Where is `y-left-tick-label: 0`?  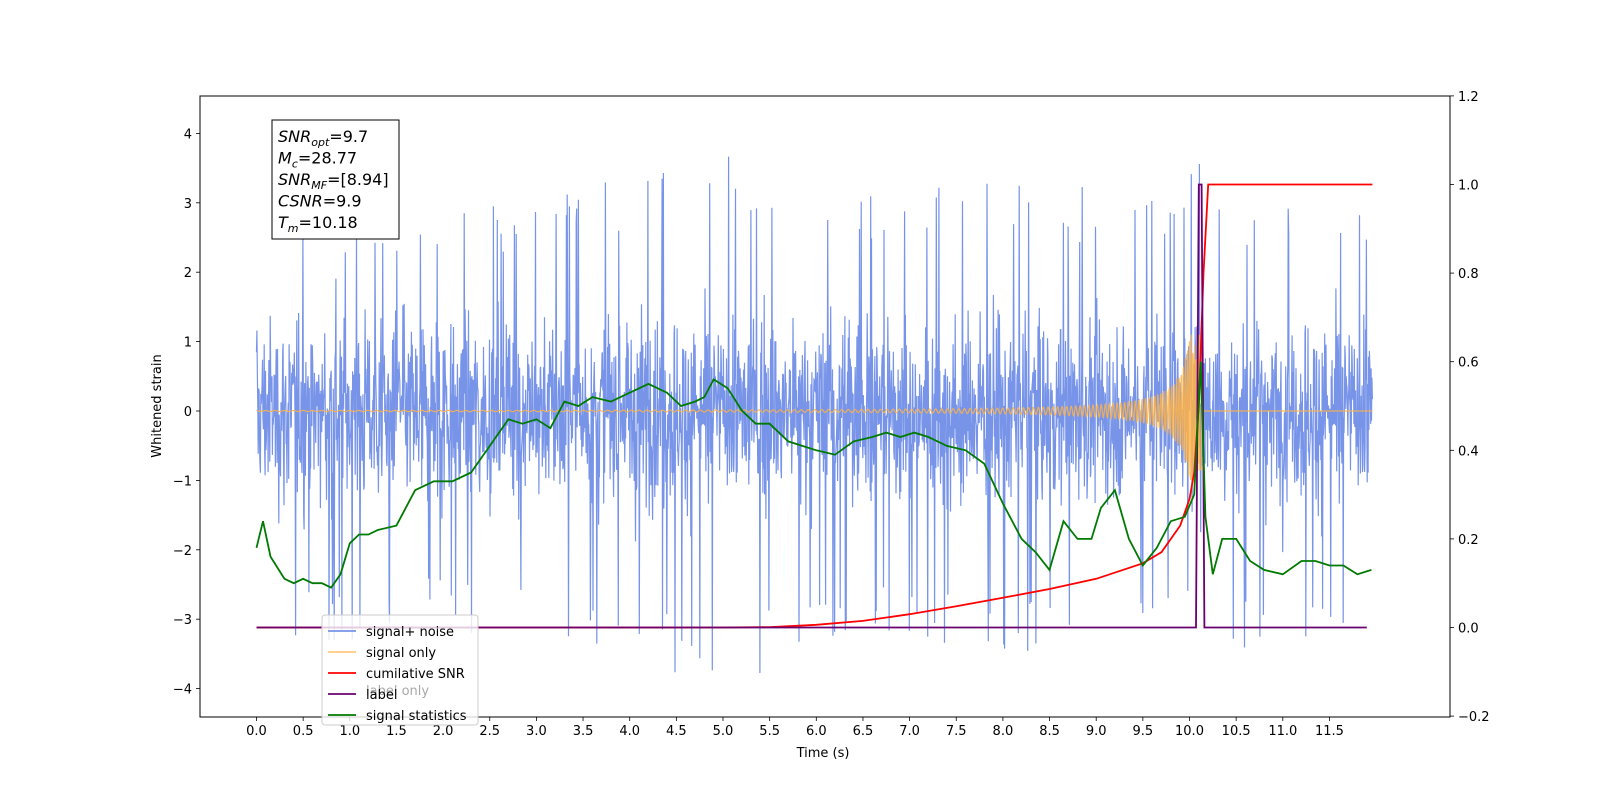
y-left-tick-label: 0 is located at coordinates (188, 412).